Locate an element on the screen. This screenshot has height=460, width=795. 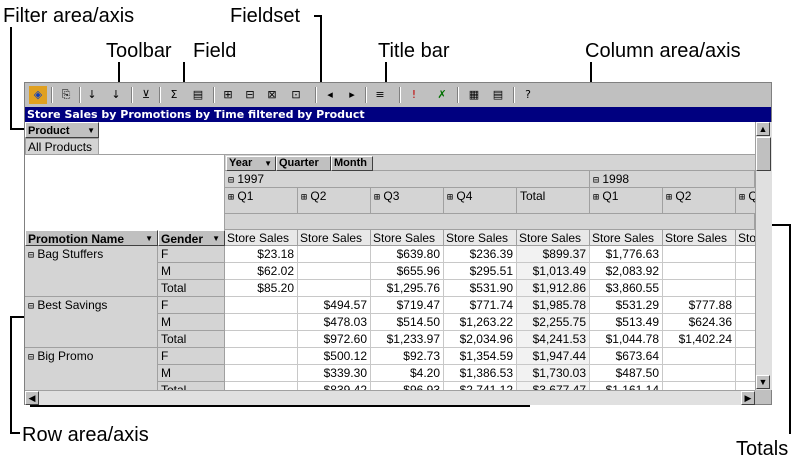
store-sales-cell: $478.03 is located at coordinates (334, 322).